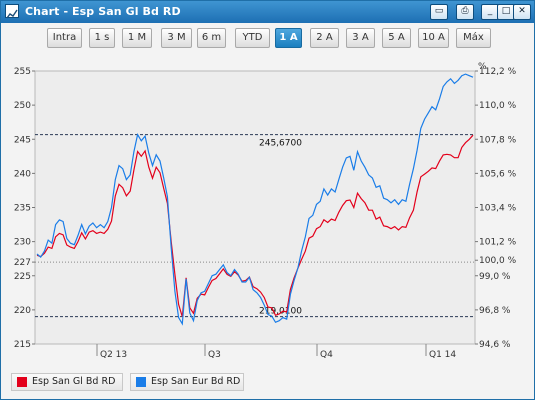 The height and width of the screenshot is (400, 535). Describe the element at coordinates (522, 12) in the screenshot. I see `close-icon: ✕` at that location.